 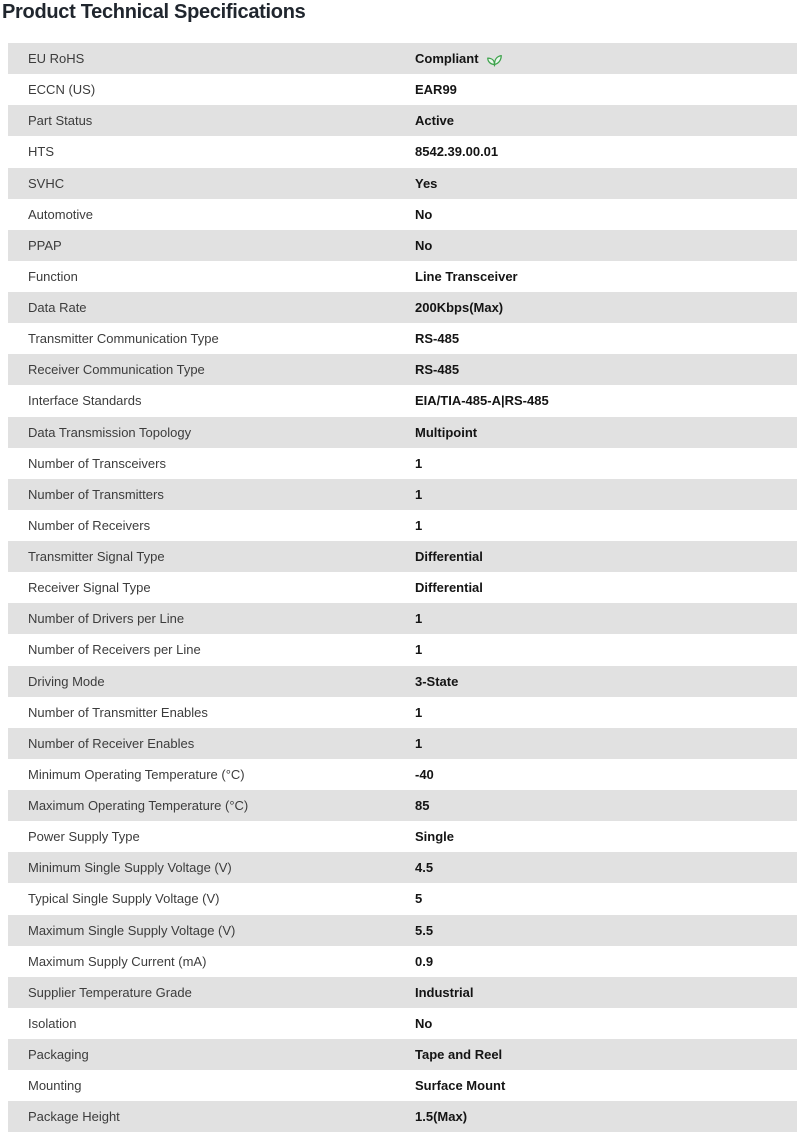 What do you see at coordinates (402, 1023) in the screenshot?
I see `table-row: Isolation No` at bounding box center [402, 1023].